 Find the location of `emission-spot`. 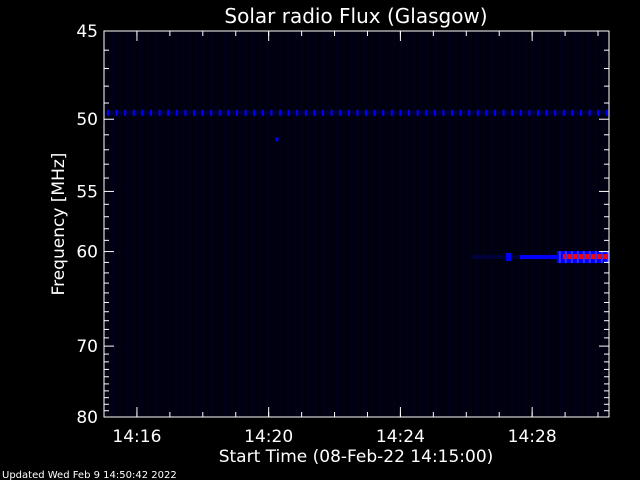

emission-spot is located at coordinates (277, 139).